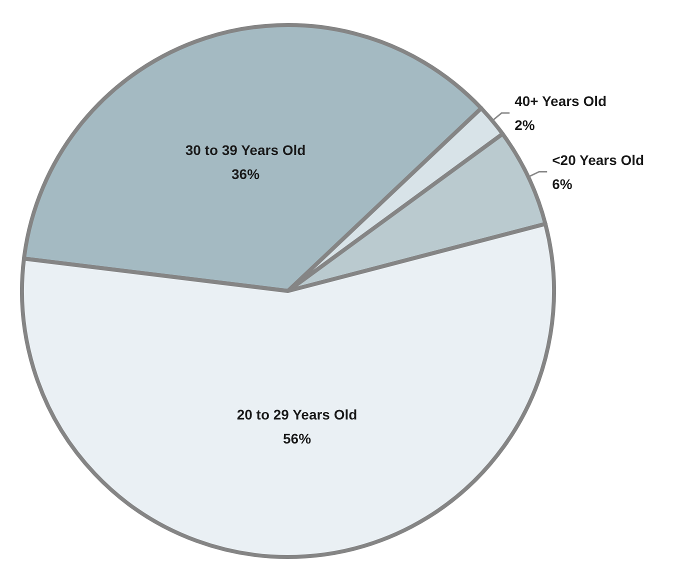  I want to click on data-label: 6%, so click(562, 184).